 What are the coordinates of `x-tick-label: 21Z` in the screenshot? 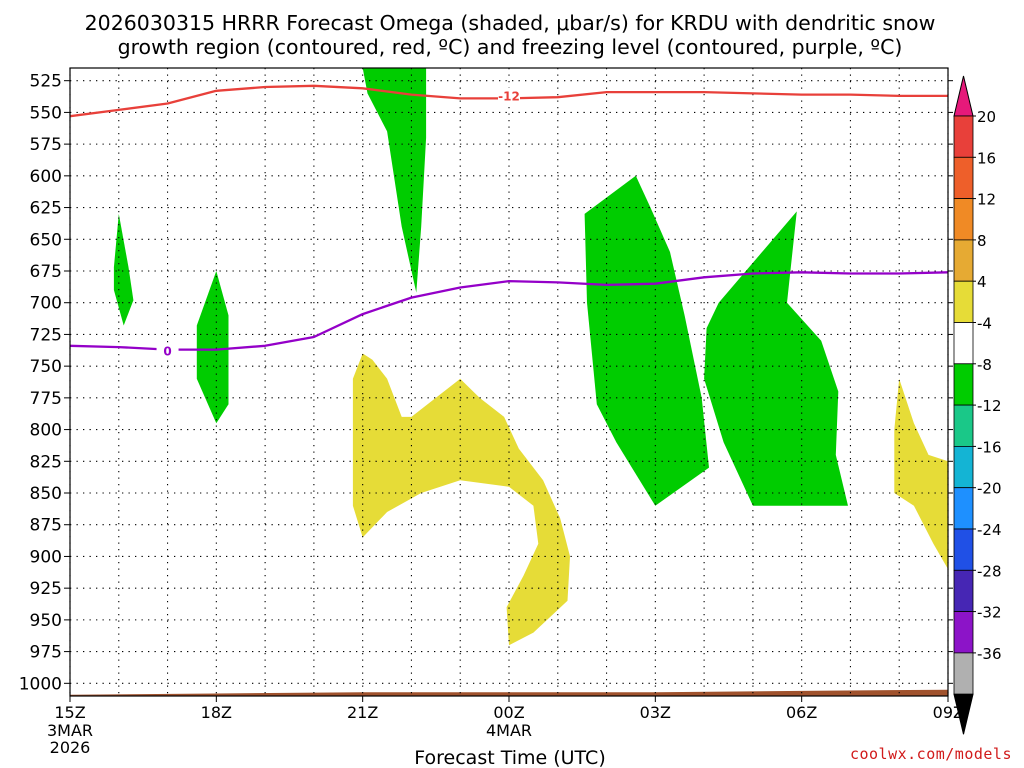 It's located at (362, 712).